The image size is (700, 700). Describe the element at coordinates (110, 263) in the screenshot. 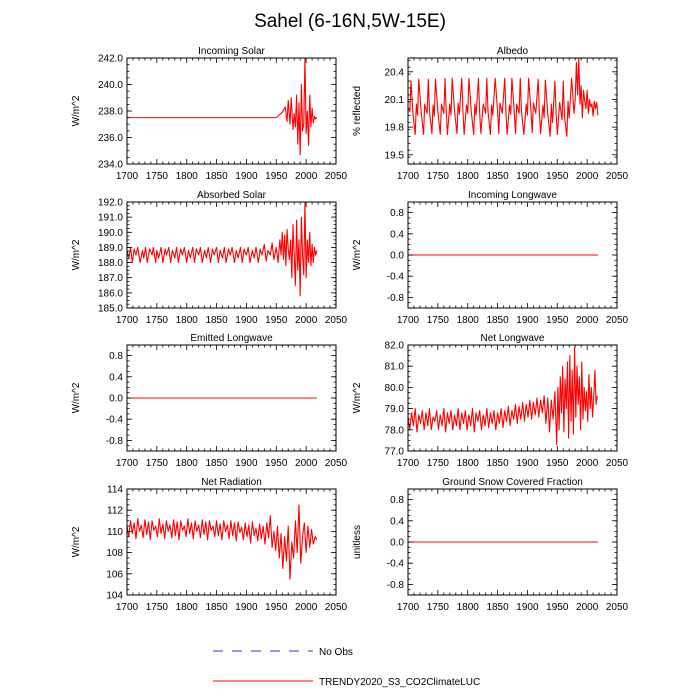

I see `y-tick-label: 188.0` at that location.